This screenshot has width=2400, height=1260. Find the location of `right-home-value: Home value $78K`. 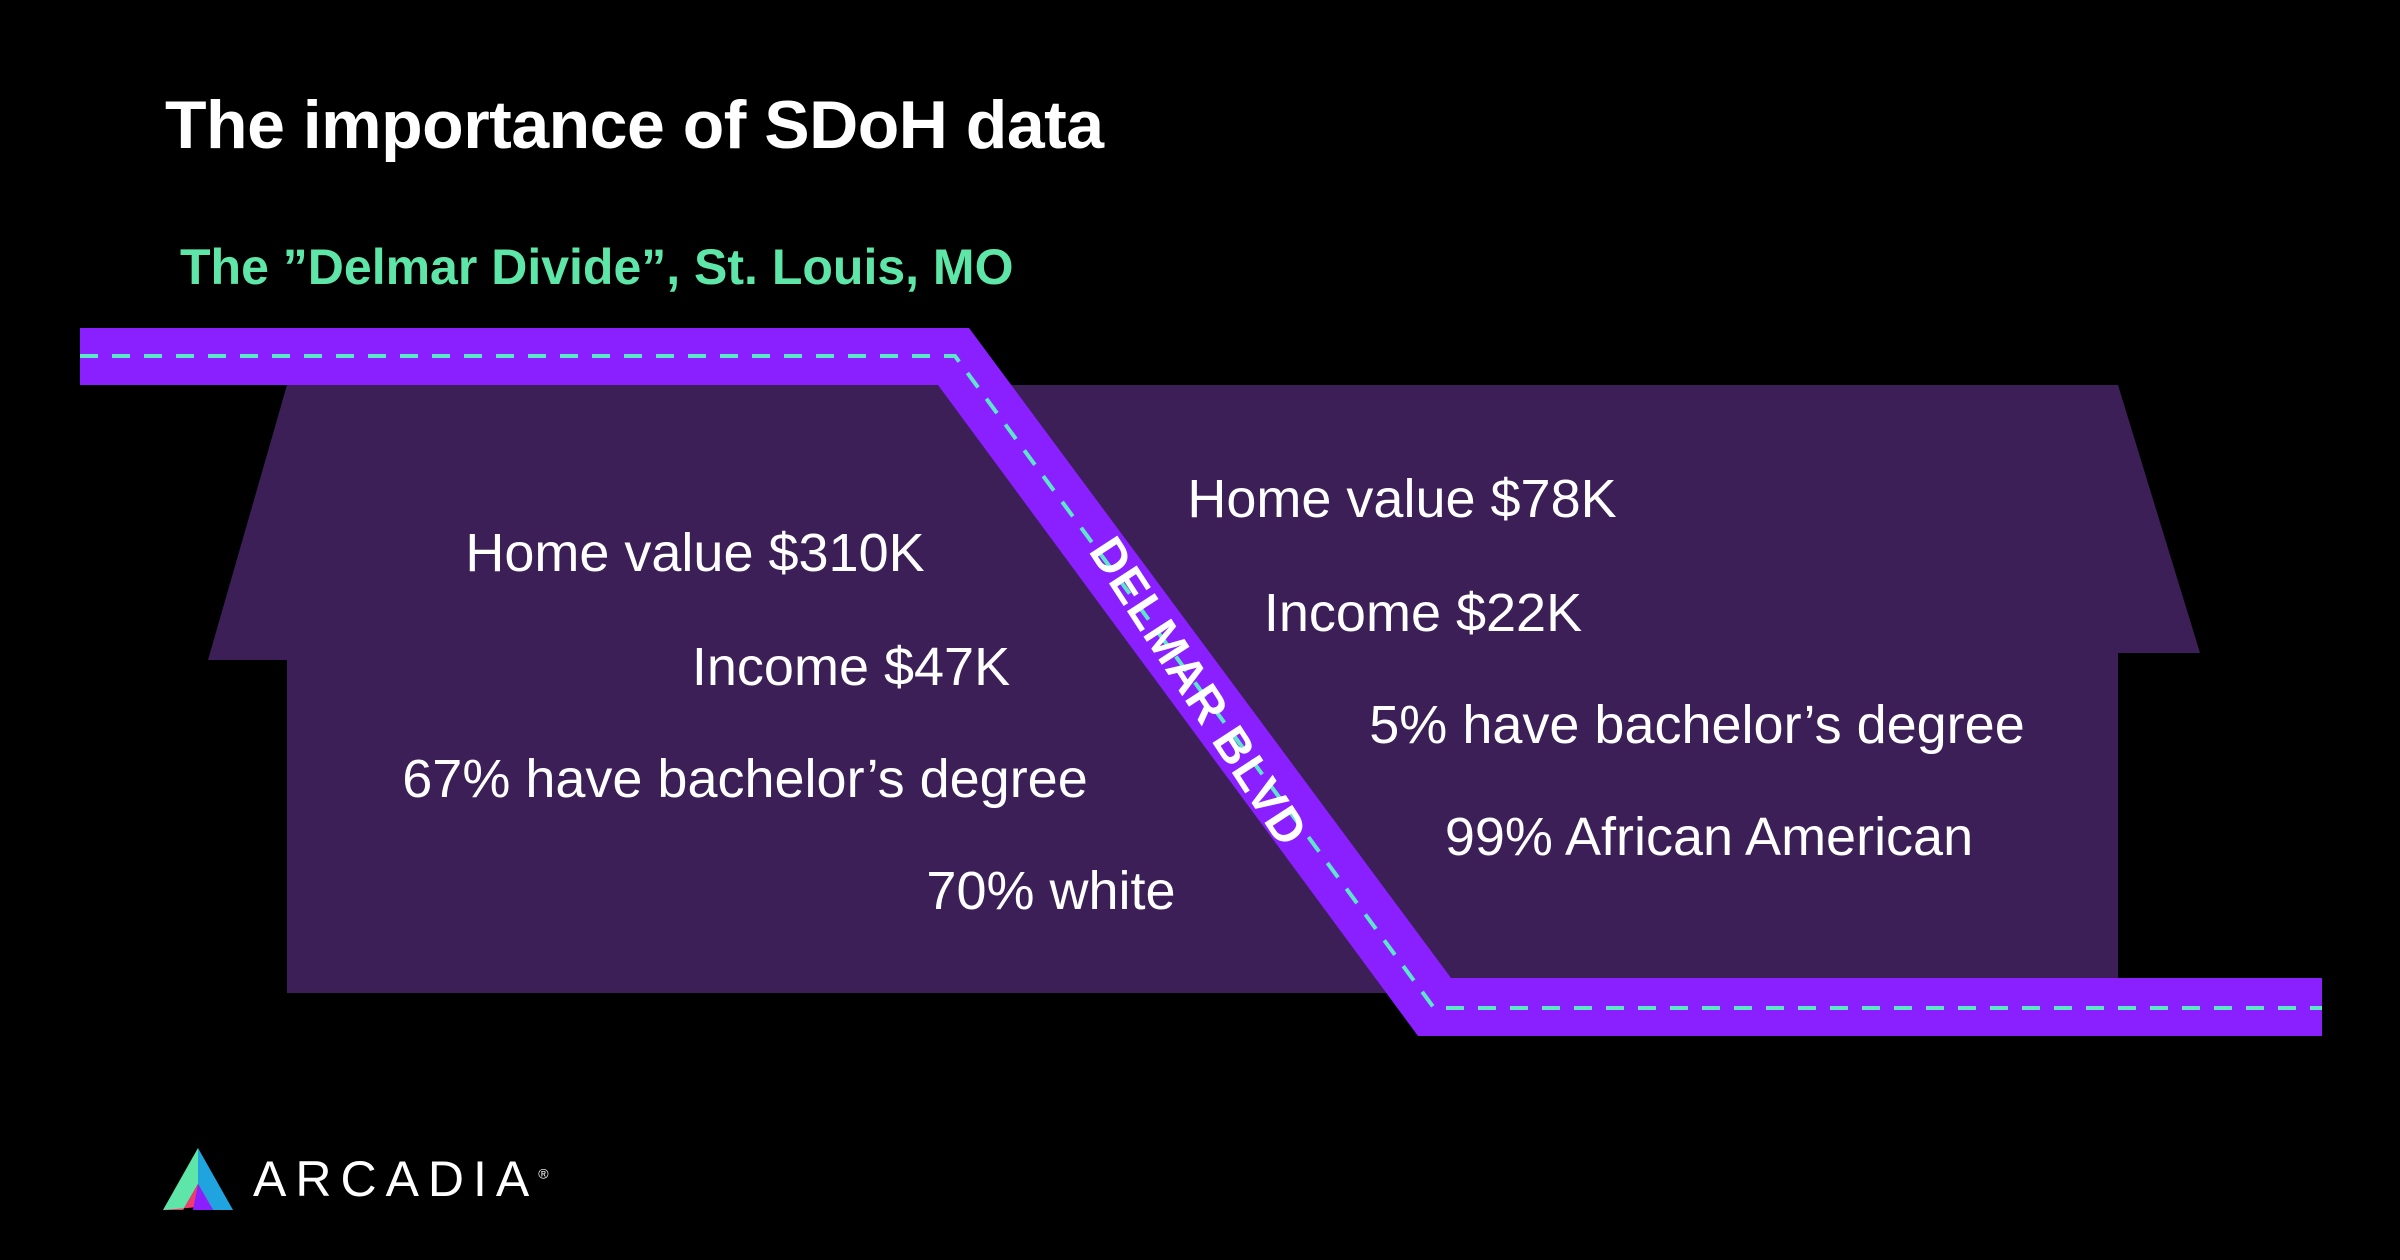

right-home-value: Home value $78K is located at coordinates (1402, 499).